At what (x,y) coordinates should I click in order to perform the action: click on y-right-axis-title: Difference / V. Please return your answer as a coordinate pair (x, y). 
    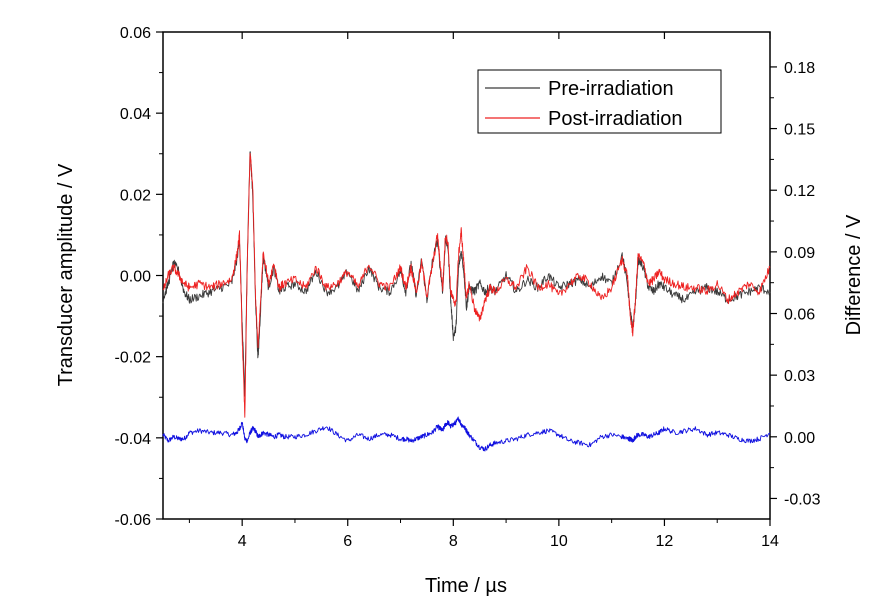
    Looking at the image, I should click on (854, 274).